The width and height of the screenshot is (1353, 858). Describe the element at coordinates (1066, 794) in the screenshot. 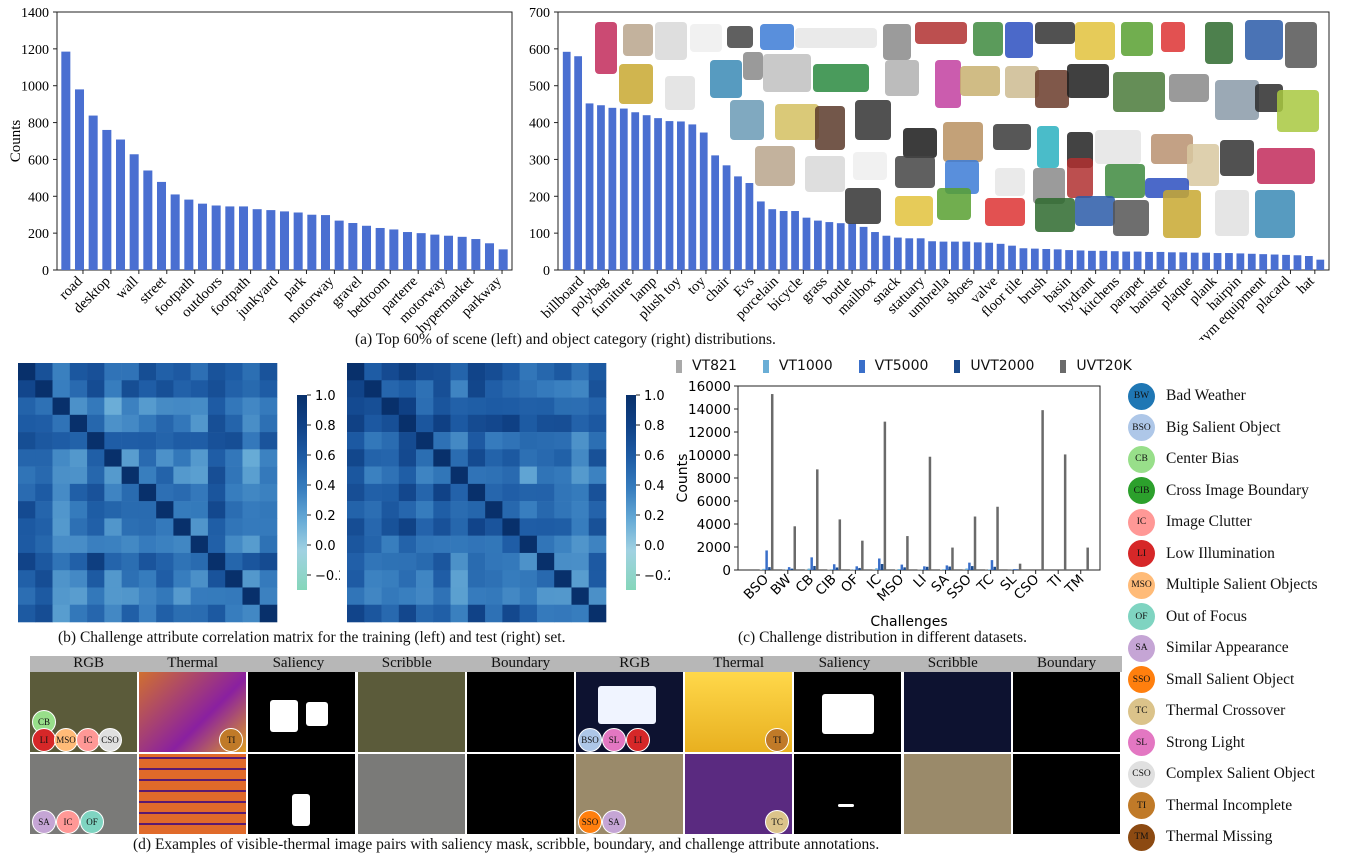

I see `example-image` at that location.